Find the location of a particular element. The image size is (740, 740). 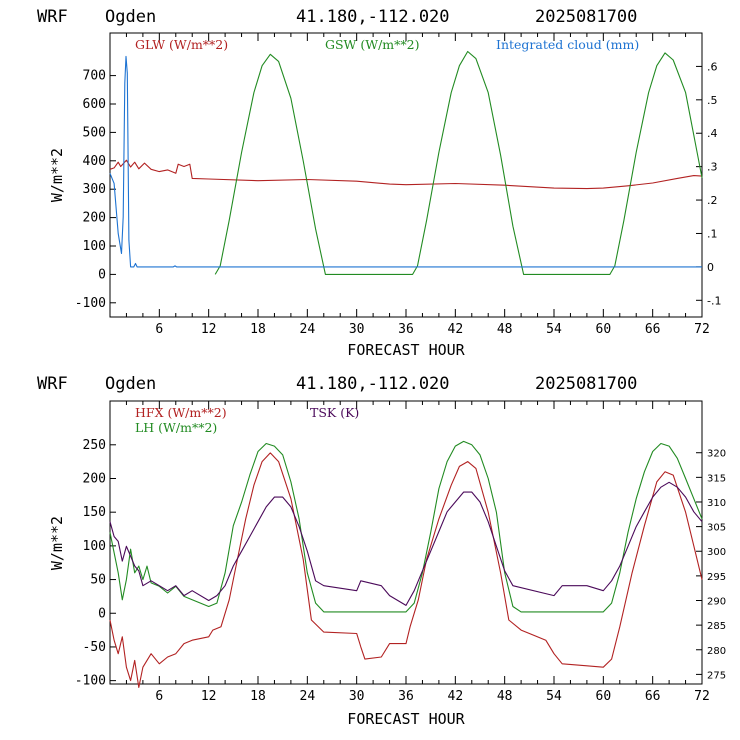

chart1-ytick-label-6: 200 is located at coordinates (94, 478).